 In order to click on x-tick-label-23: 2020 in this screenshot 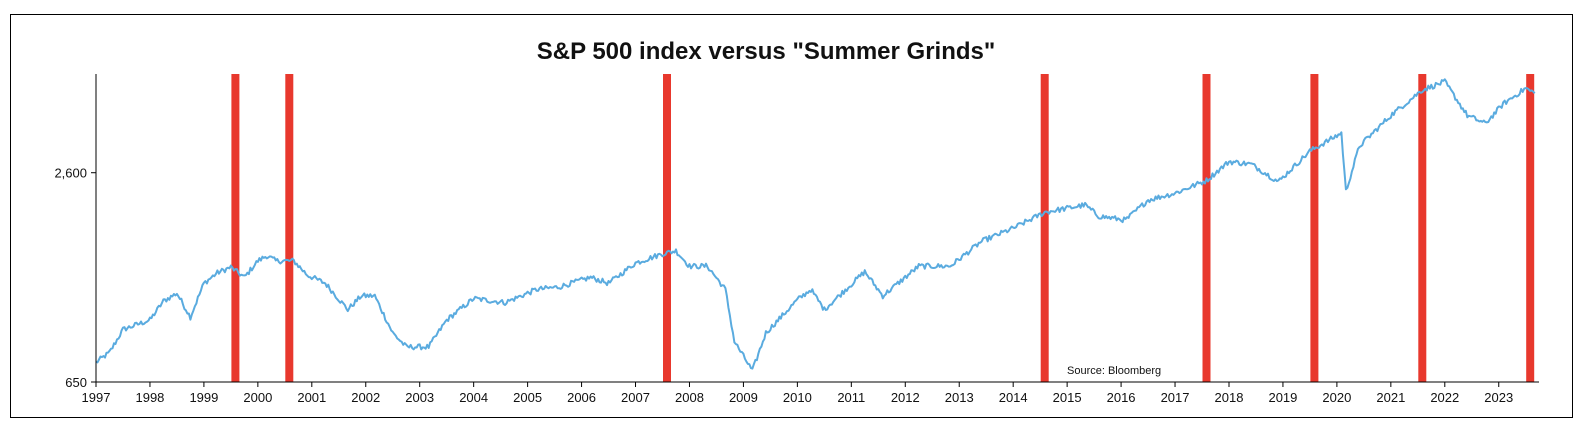, I will do `click(1336, 397)`.